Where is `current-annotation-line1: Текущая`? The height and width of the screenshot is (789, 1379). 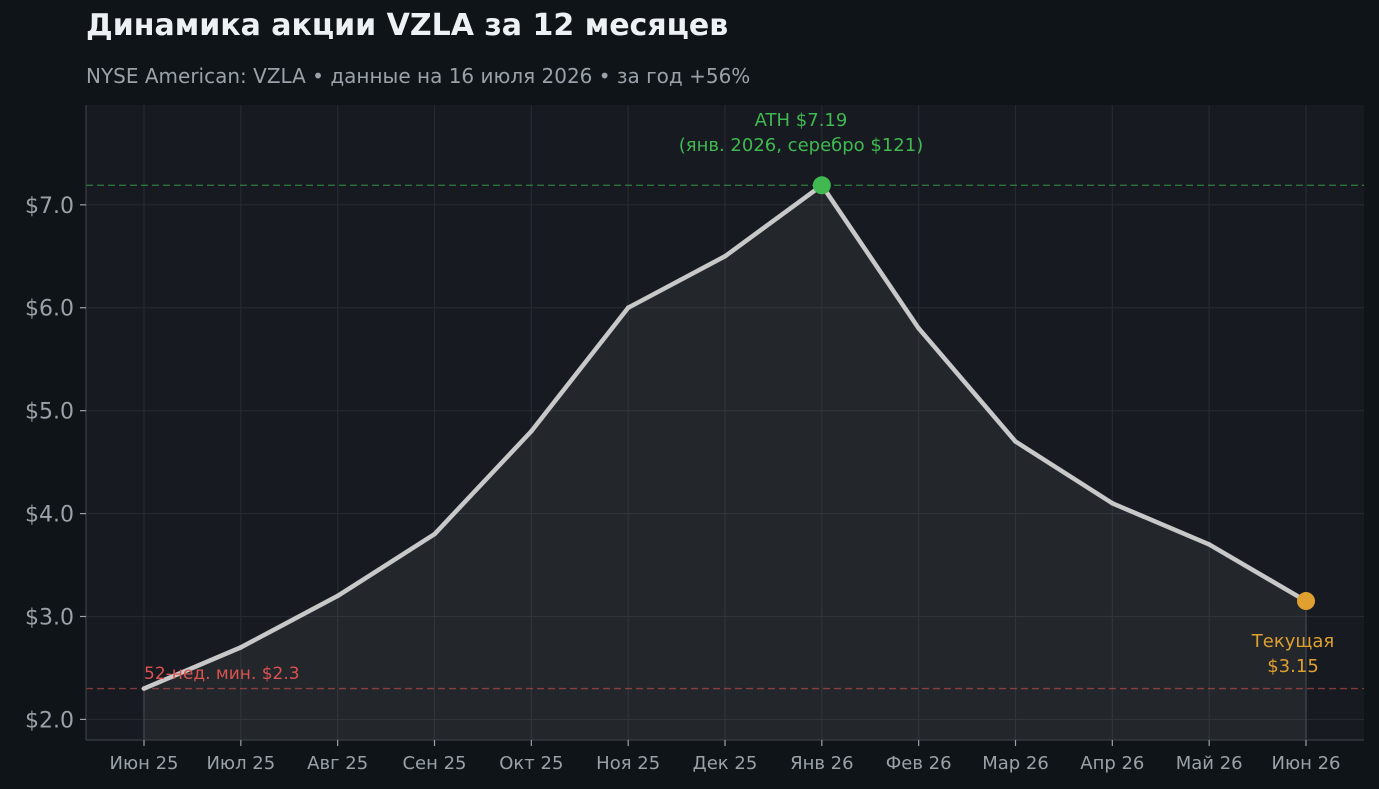
current-annotation-line1: Текущая is located at coordinates (1292, 641).